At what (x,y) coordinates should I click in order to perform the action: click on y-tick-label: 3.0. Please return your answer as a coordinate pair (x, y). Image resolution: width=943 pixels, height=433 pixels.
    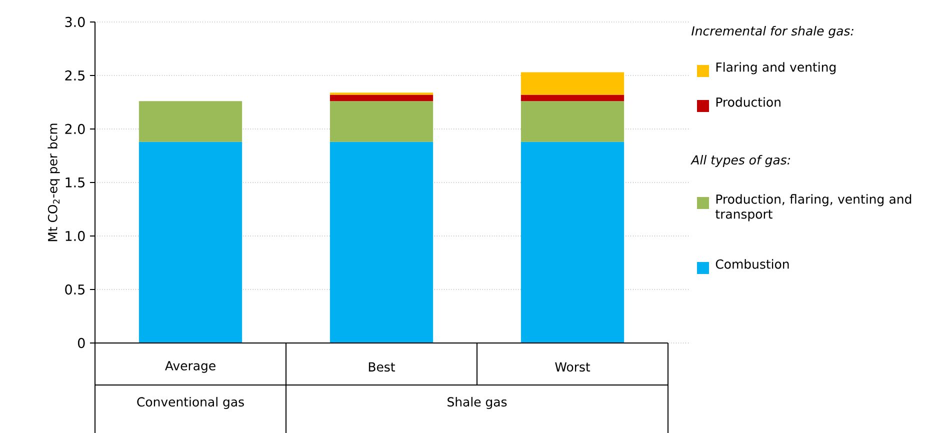
    Looking at the image, I should click on (75, 21).